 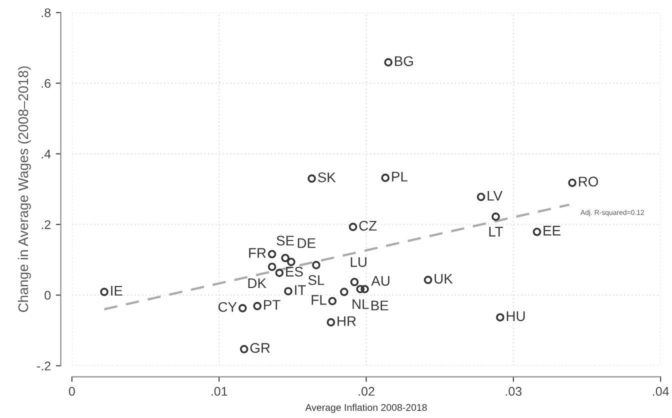 What do you see at coordinates (327, 177) in the screenshot?
I see `annotation: SK` at bounding box center [327, 177].